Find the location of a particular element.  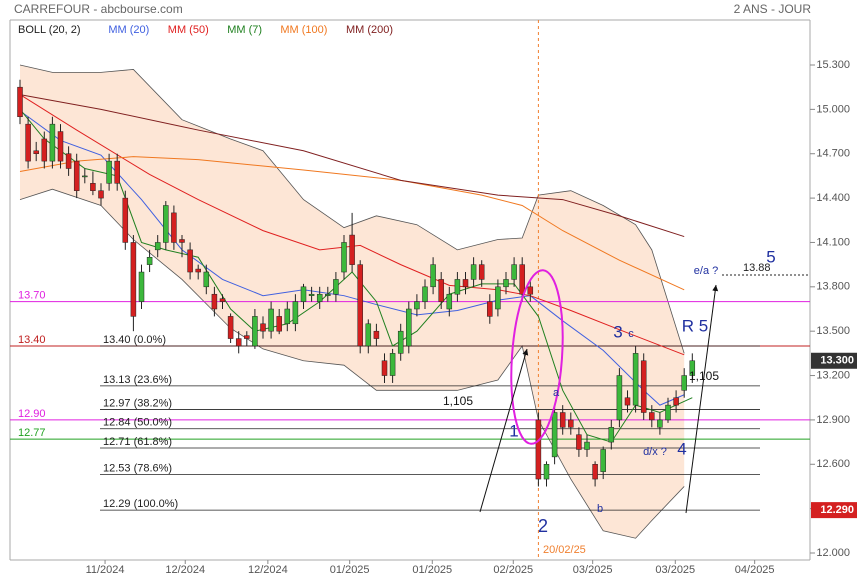

legend-entry: BOLL (20, 2) is located at coordinates (49, 30).